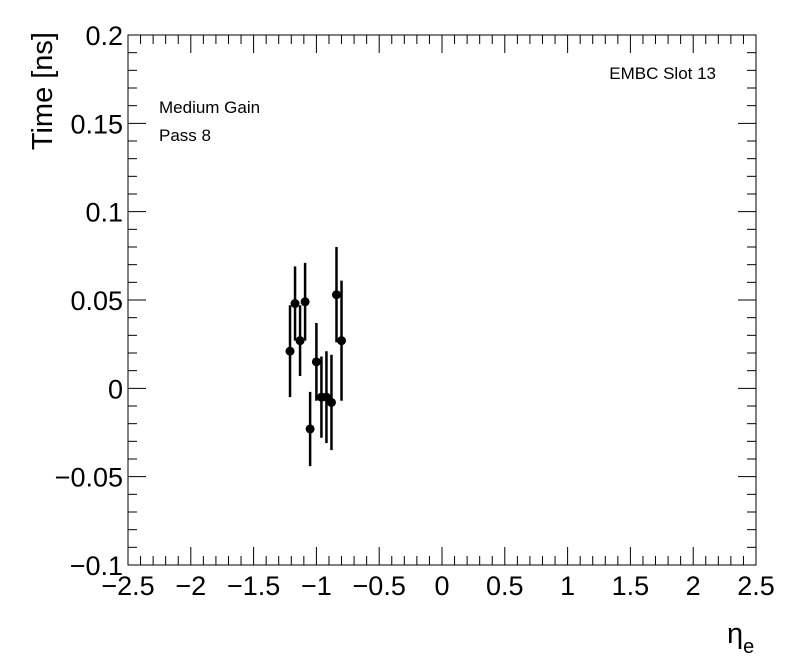 The height and width of the screenshot is (672, 796). What do you see at coordinates (209, 107) in the screenshot?
I see `annotation: Medium Gain` at bounding box center [209, 107].